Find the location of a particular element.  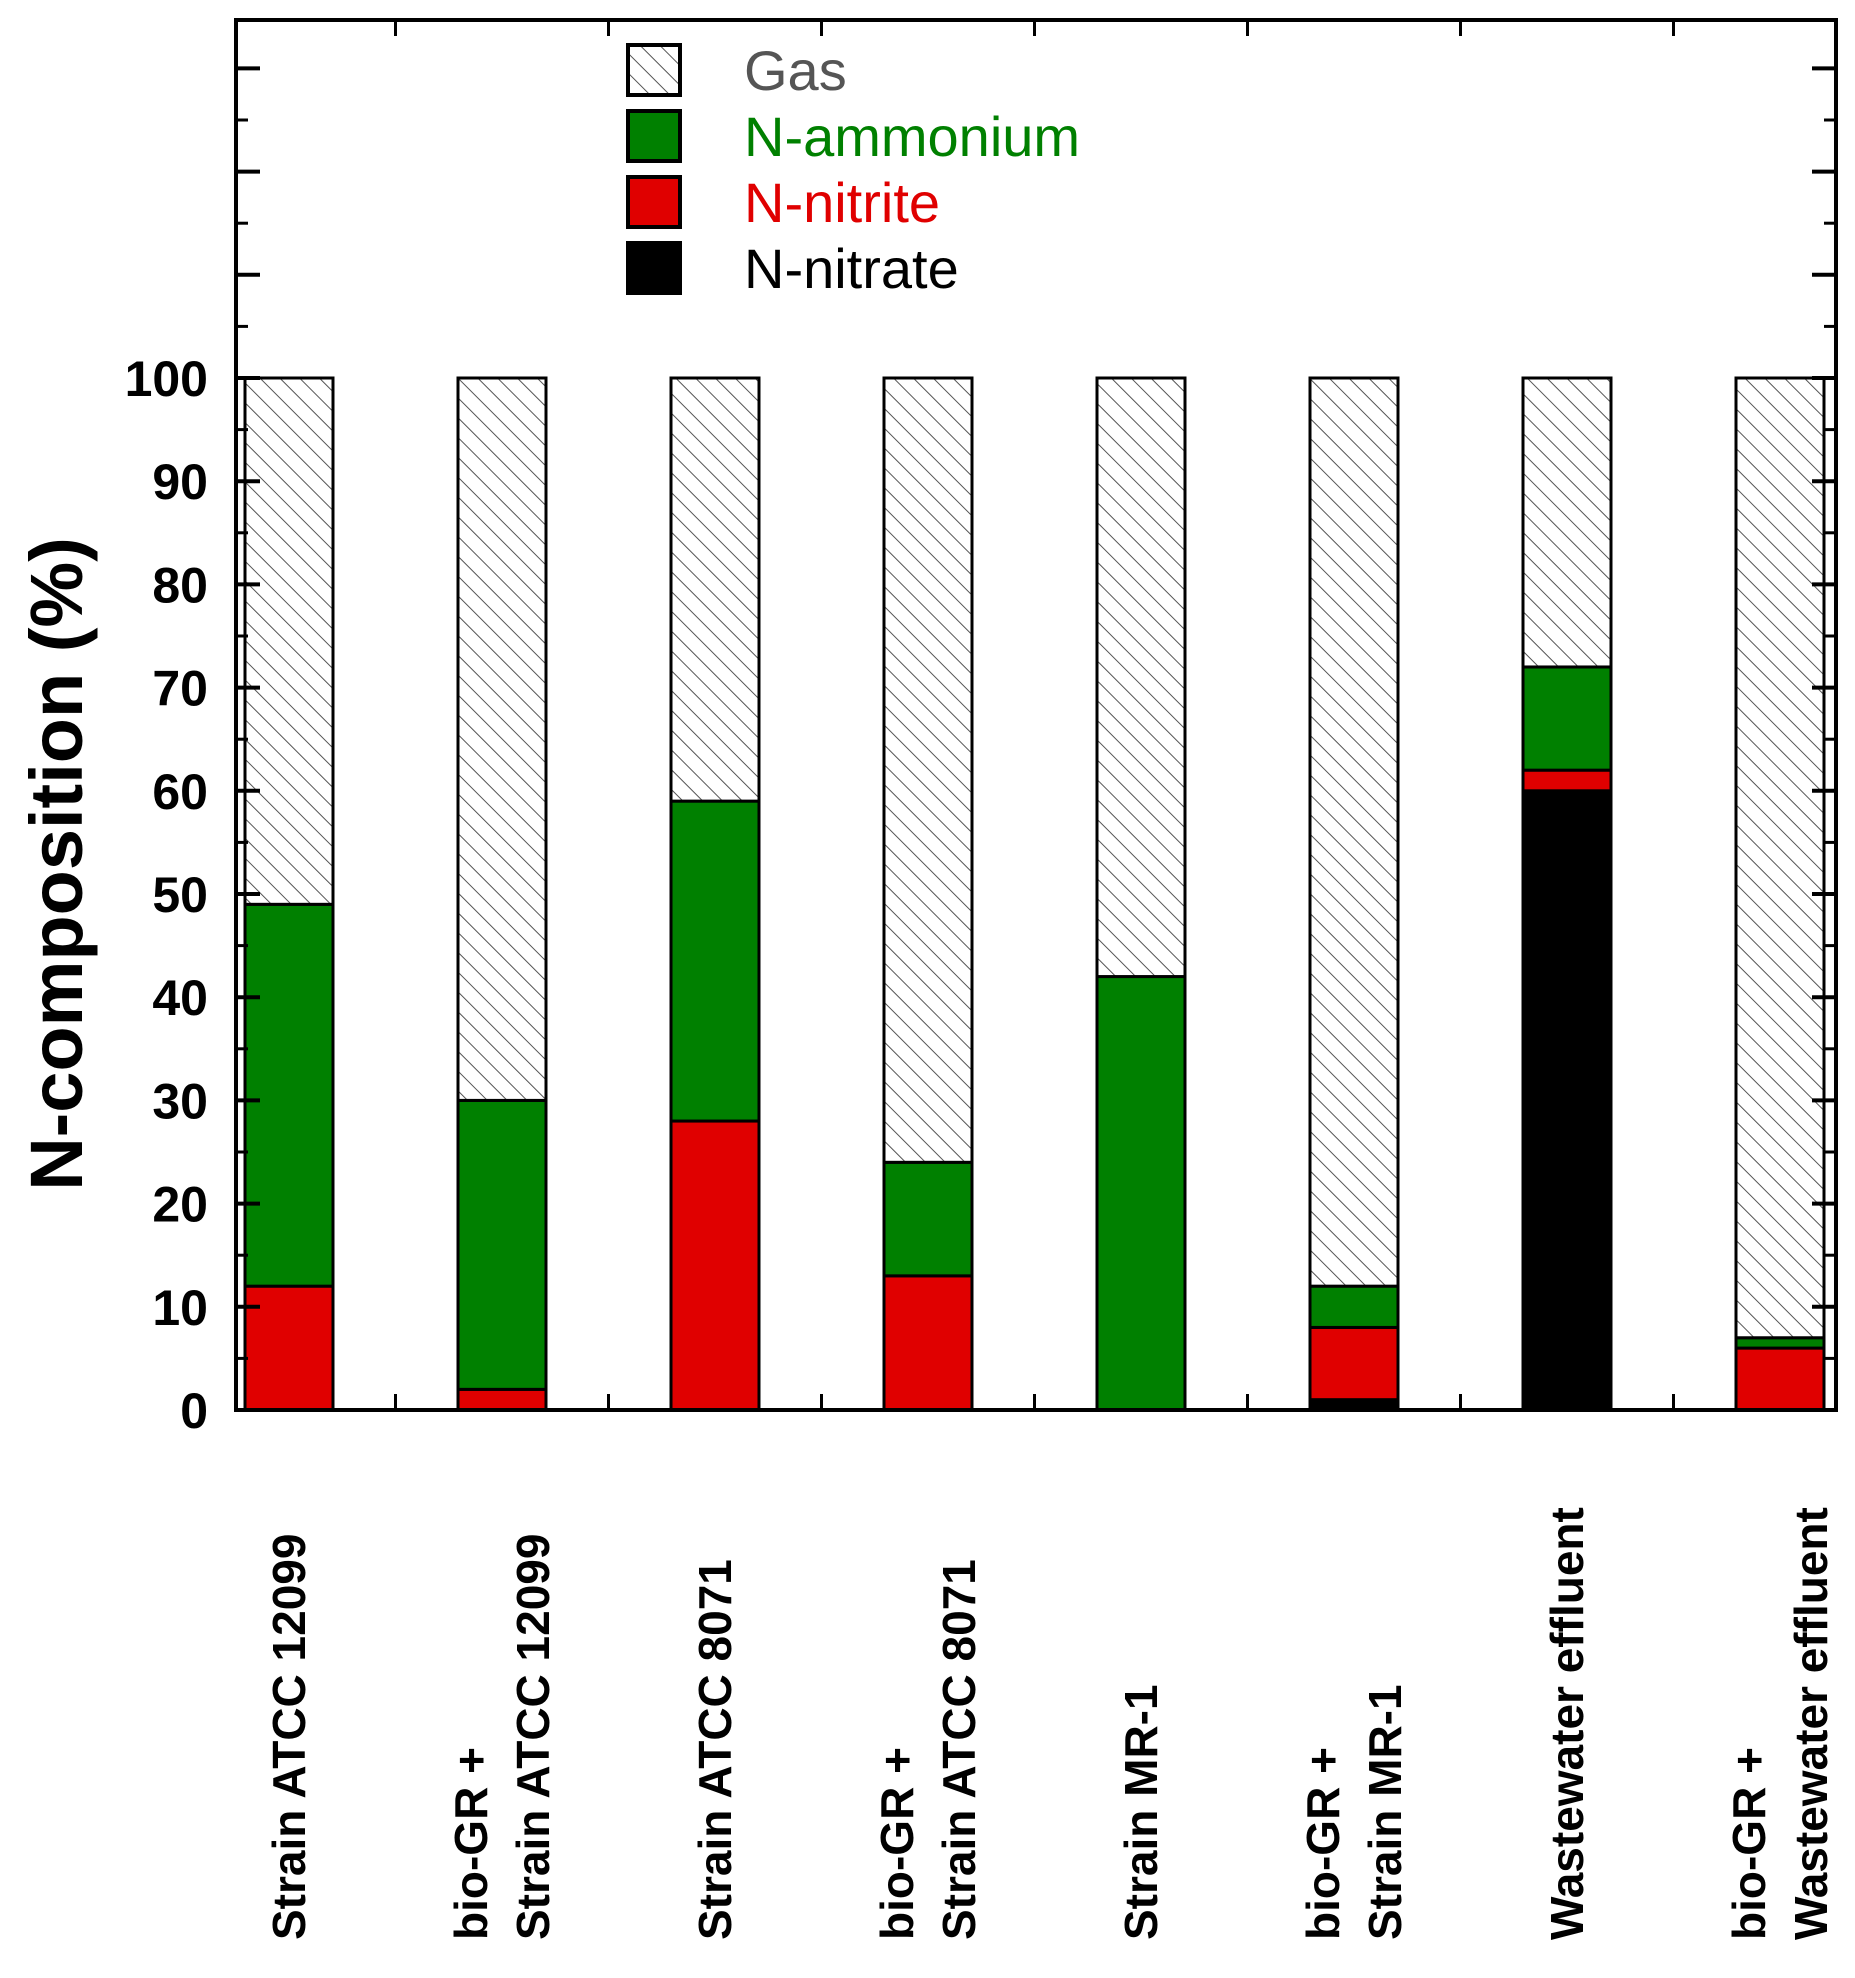

y-tick-label: 0 is located at coordinates (194, 1411).